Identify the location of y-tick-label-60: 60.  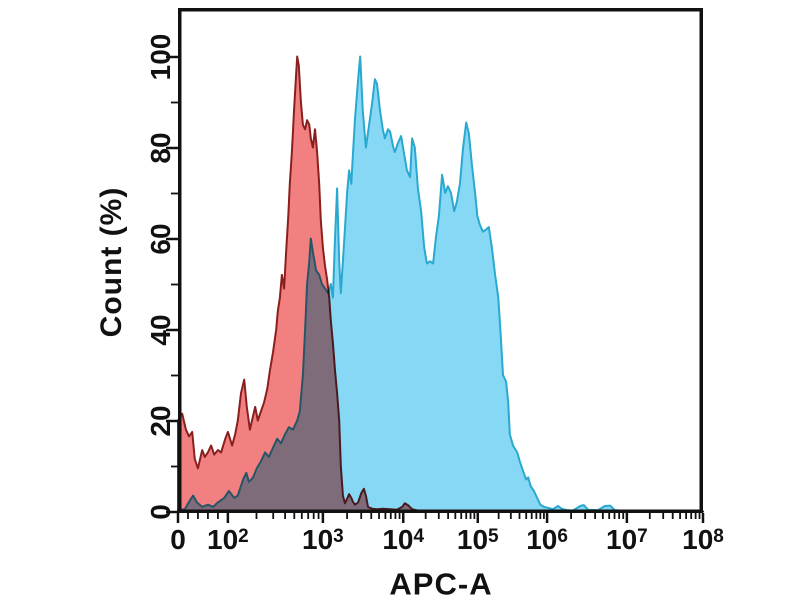
(160, 238).